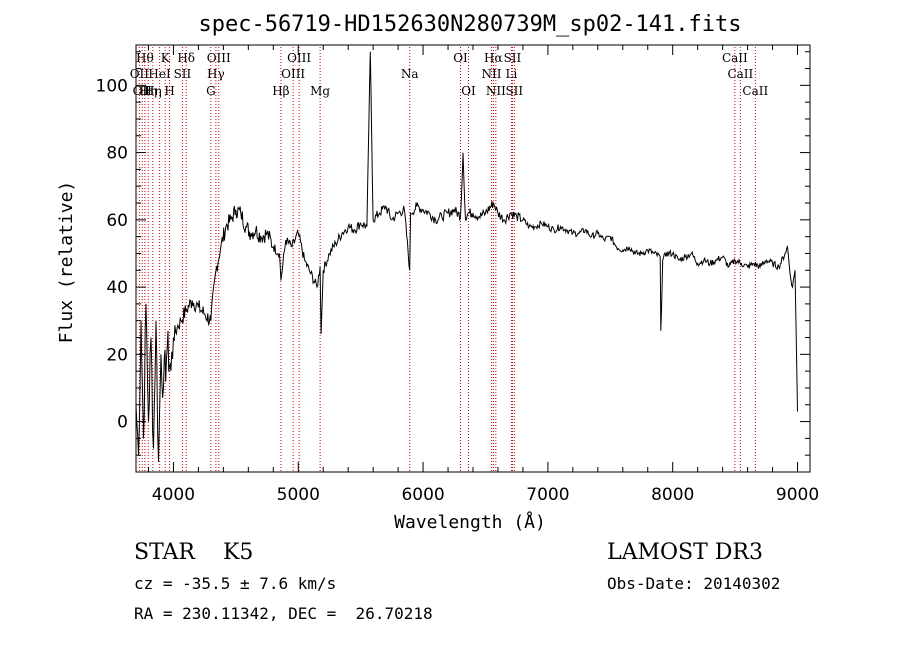 The width and height of the screenshot is (900, 649). I want to click on line-marker-label: Hγ, so click(216, 74).